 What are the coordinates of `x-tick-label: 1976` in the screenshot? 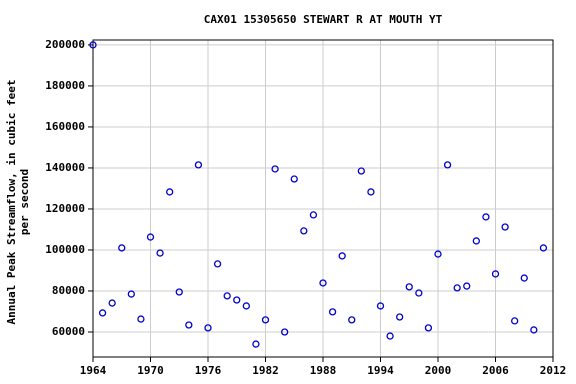 It's located at (208, 370).